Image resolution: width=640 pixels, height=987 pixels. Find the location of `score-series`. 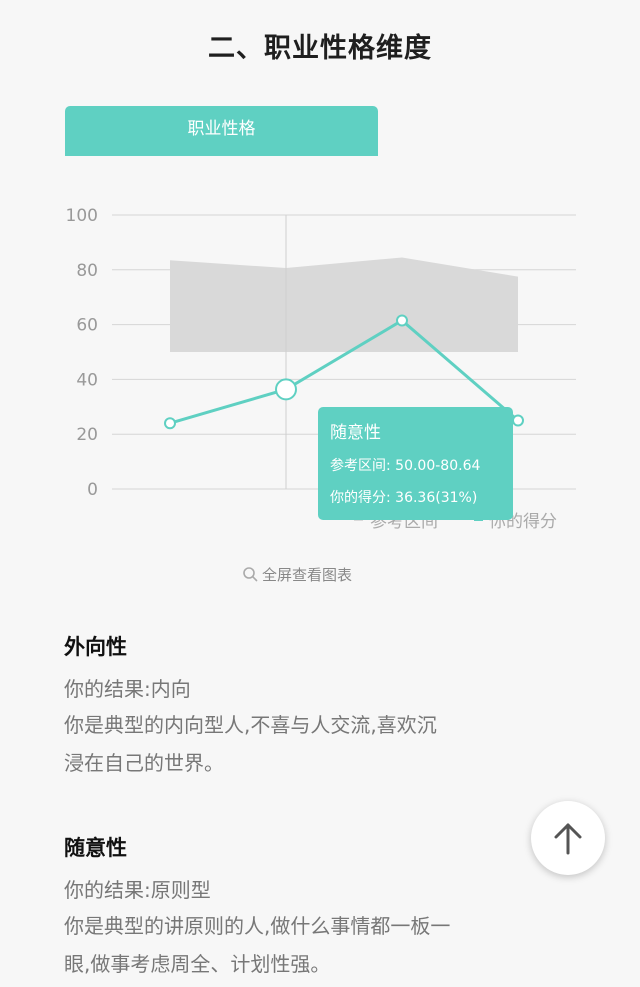

score-series is located at coordinates (344, 372).